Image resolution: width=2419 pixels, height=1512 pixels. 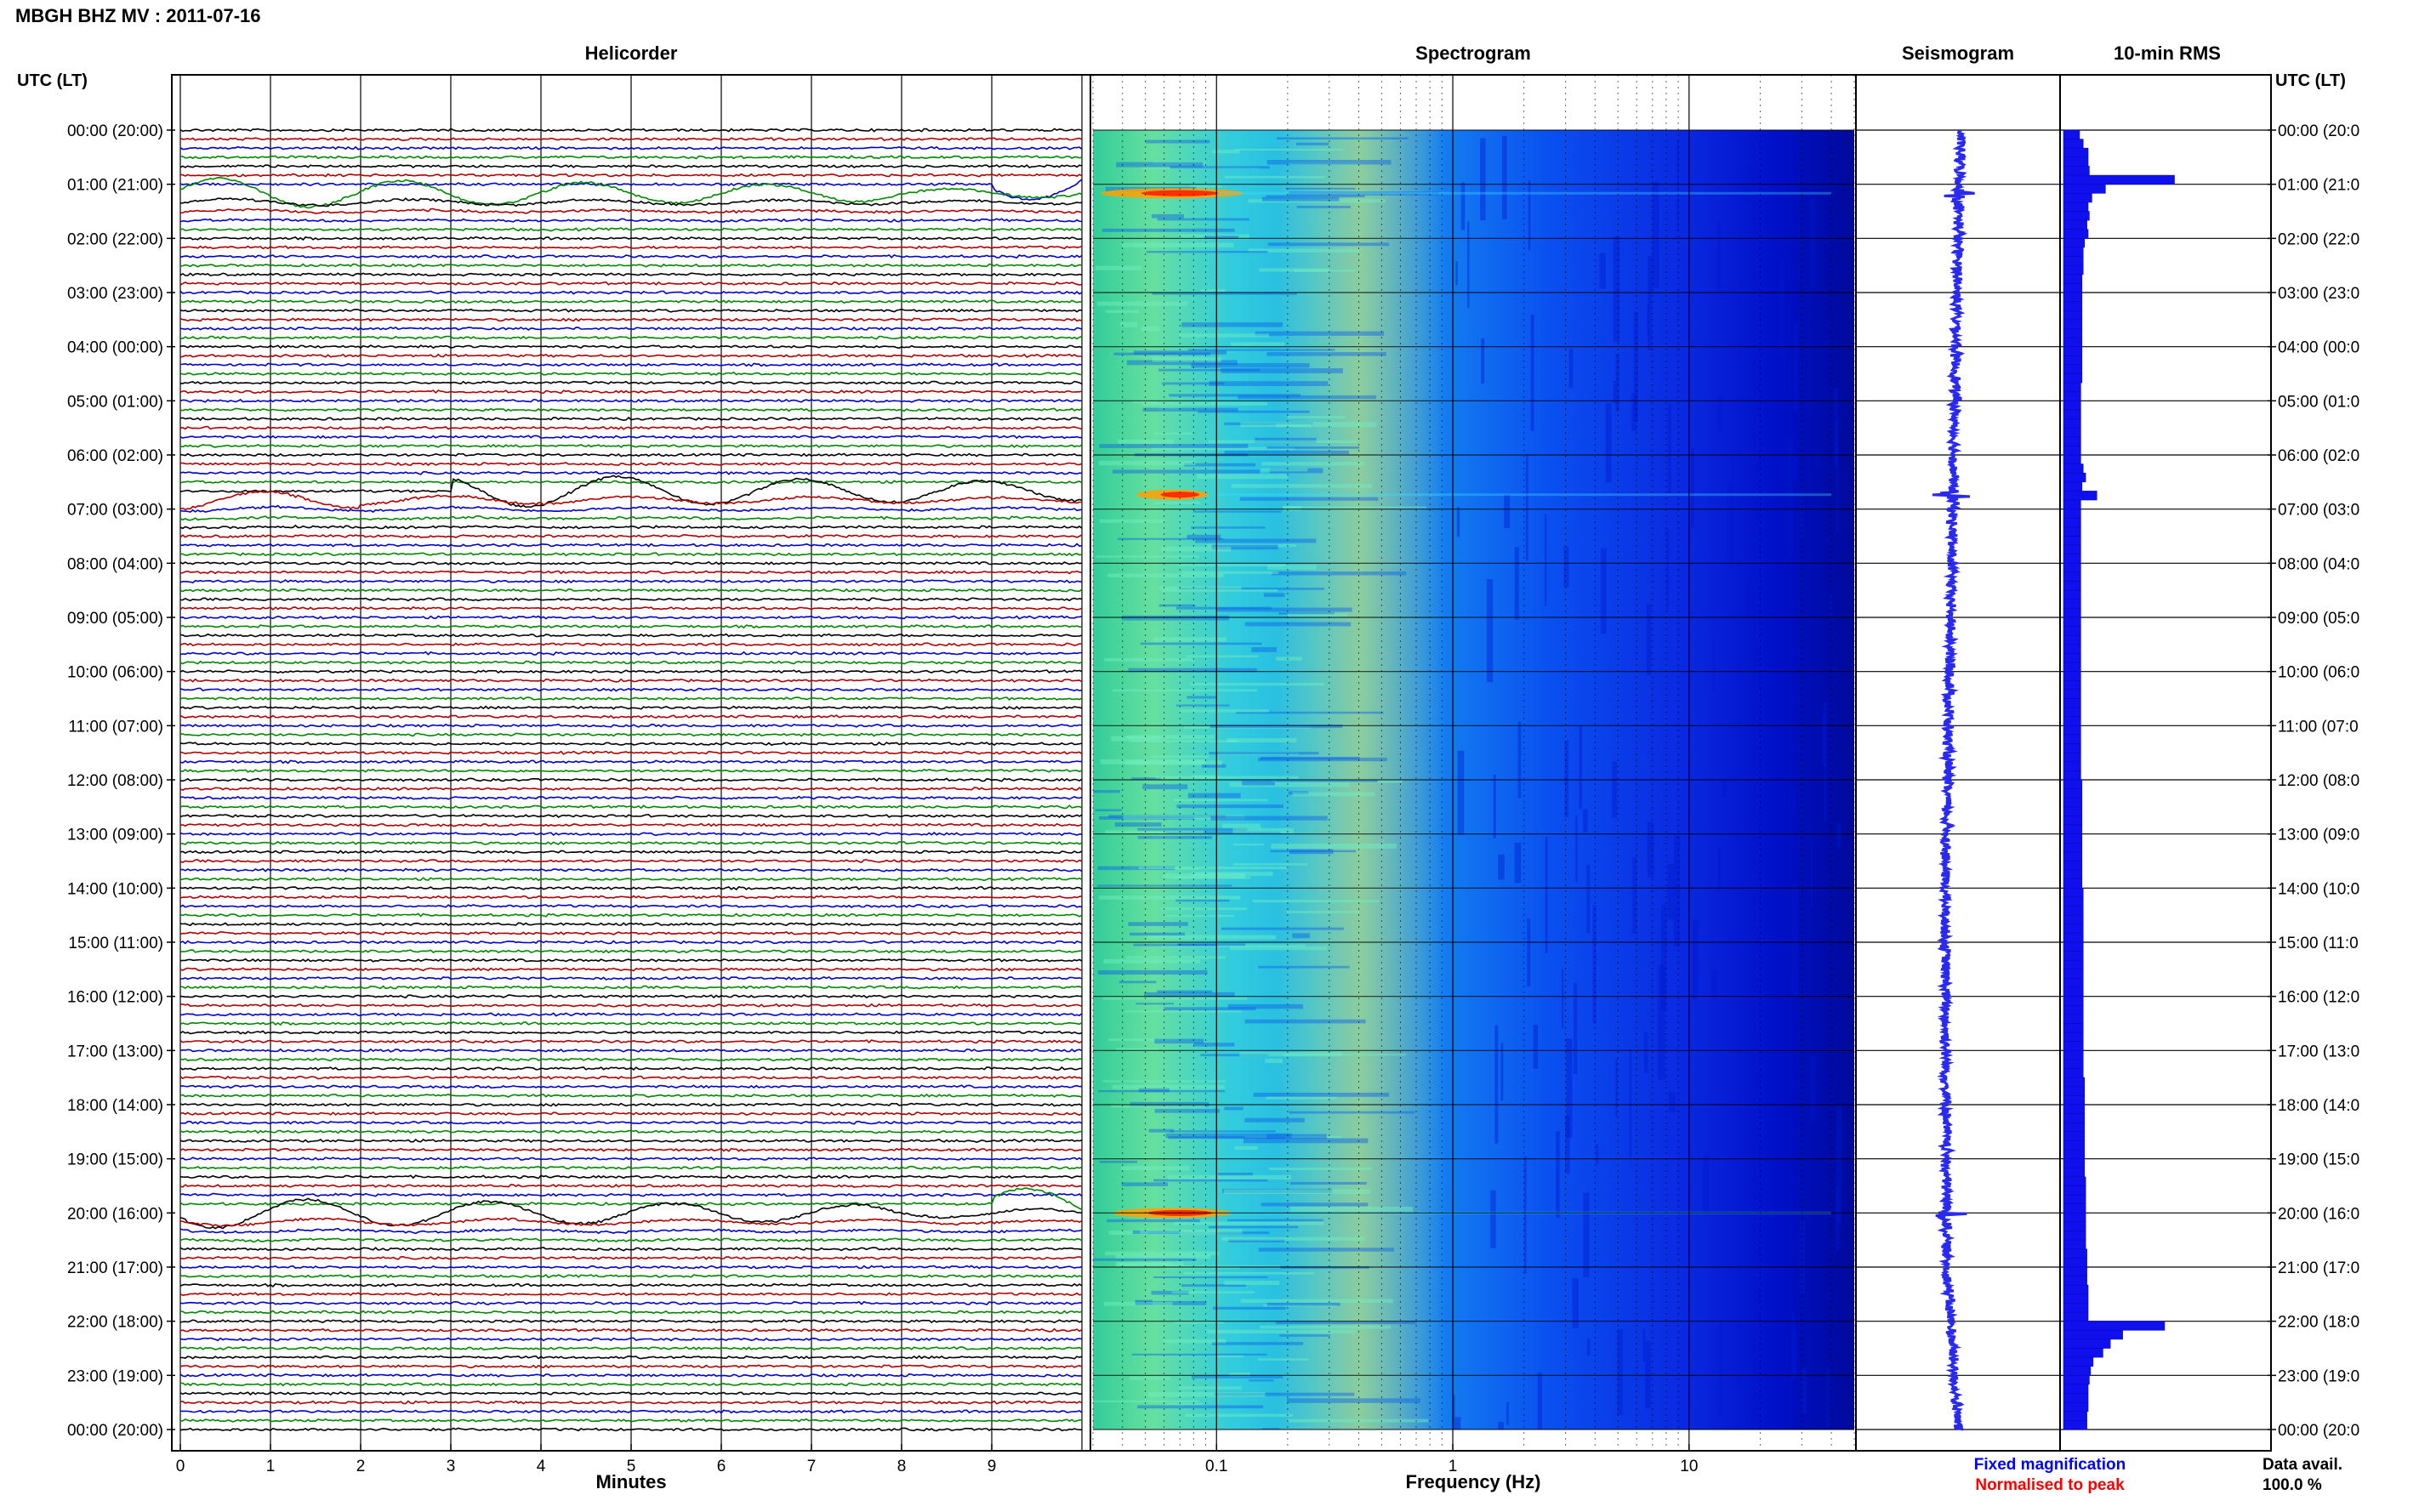 What do you see at coordinates (1216, 1466) in the screenshot?
I see `spectrogram-tick-label: 0.1` at bounding box center [1216, 1466].